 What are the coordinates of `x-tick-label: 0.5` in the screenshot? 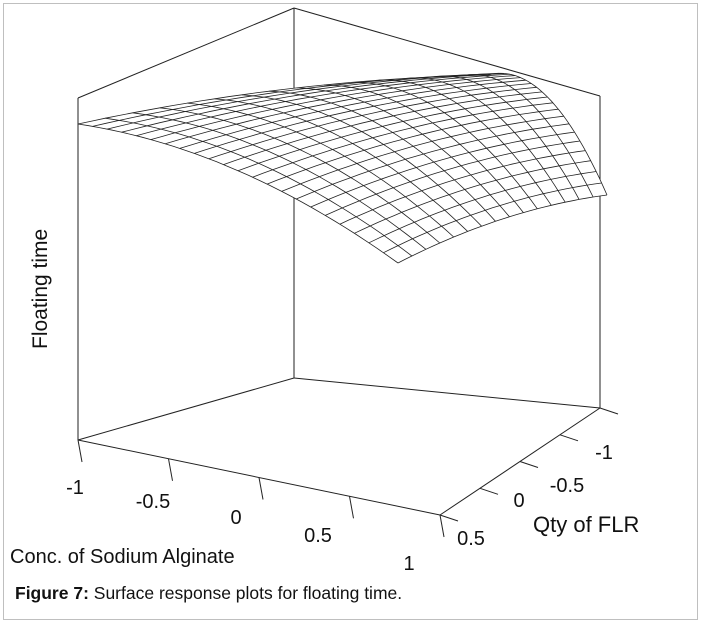 It's located at (318, 536).